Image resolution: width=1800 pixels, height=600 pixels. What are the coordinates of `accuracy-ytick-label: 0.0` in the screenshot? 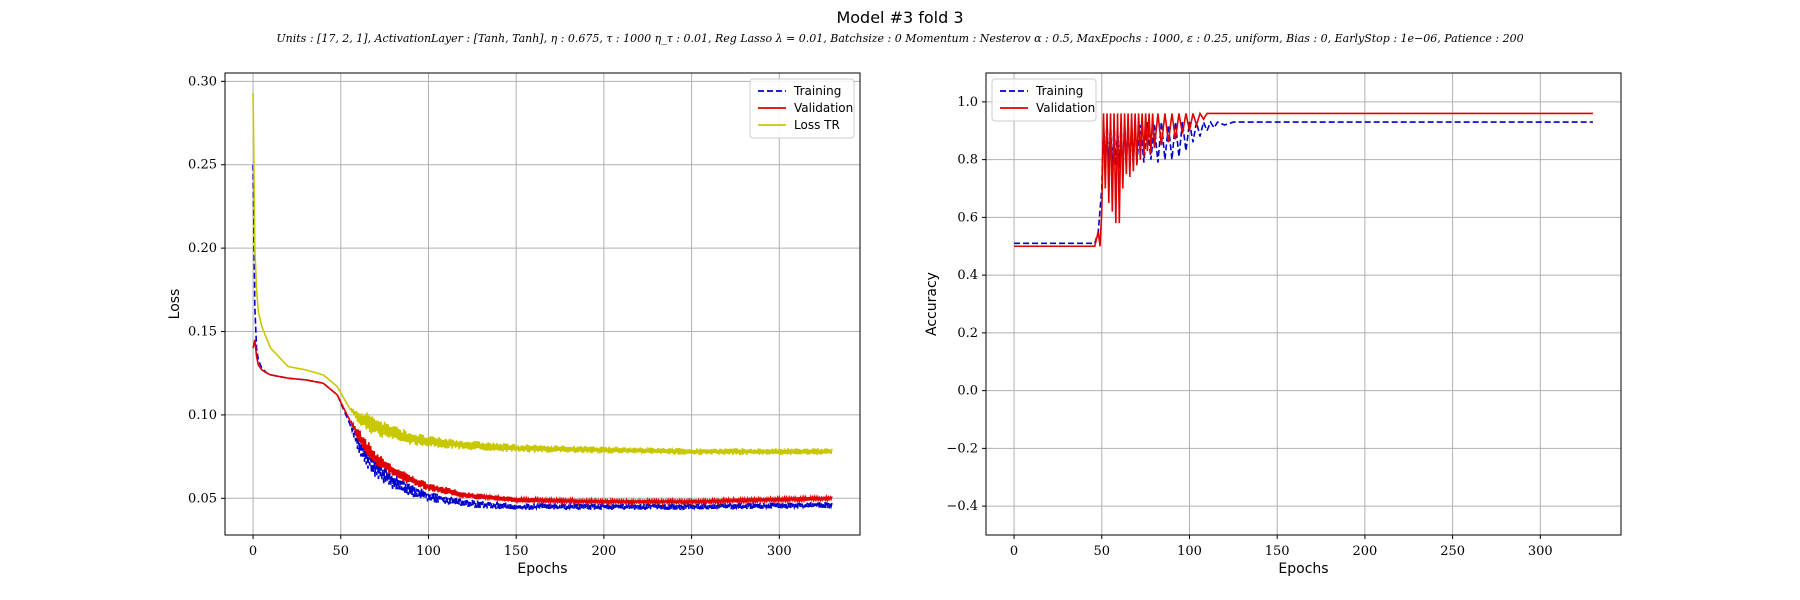 It's located at (967, 391).